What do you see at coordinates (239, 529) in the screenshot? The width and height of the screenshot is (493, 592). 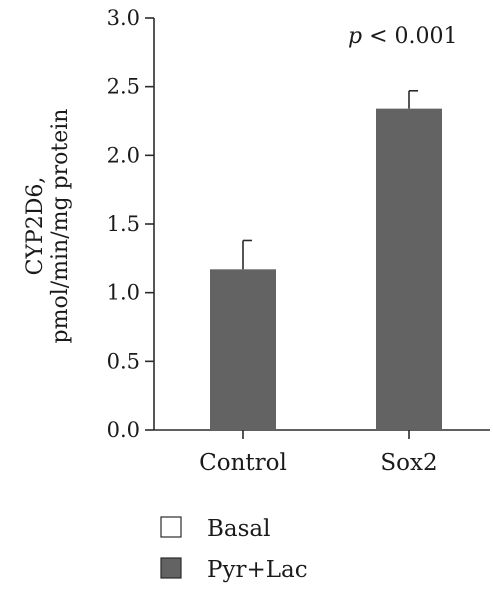 I see `legend-label-basal: Basal` at bounding box center [239, 529].